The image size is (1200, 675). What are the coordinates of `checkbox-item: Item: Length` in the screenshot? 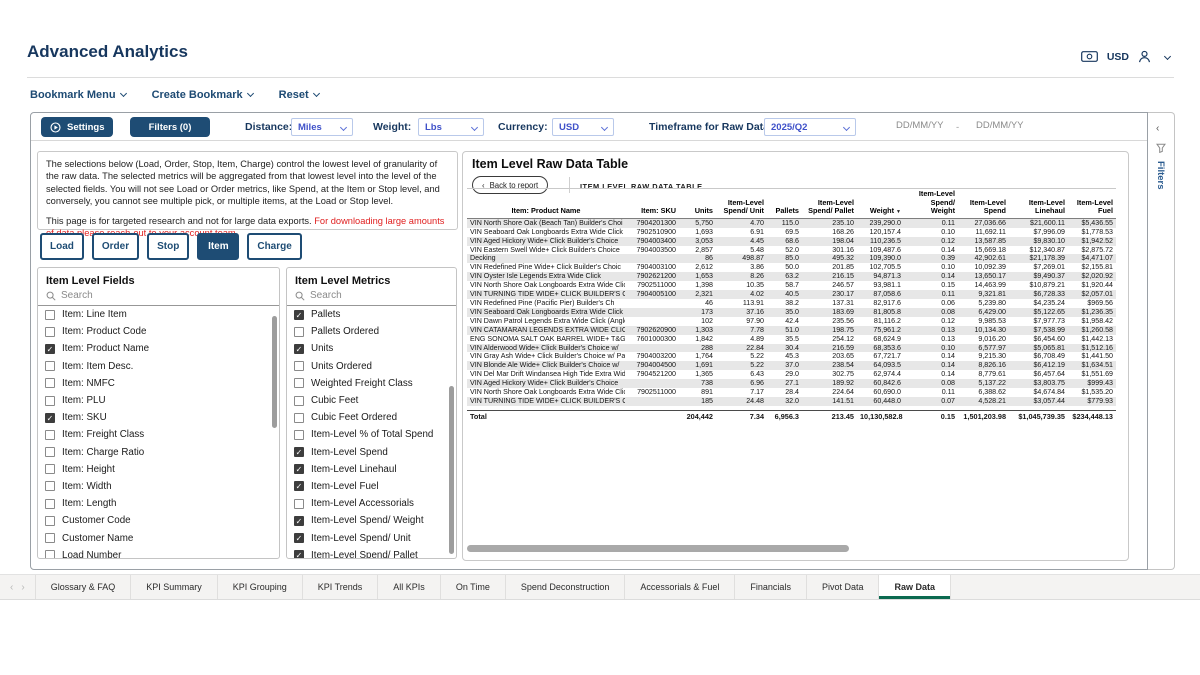 It's located at (158, 503).